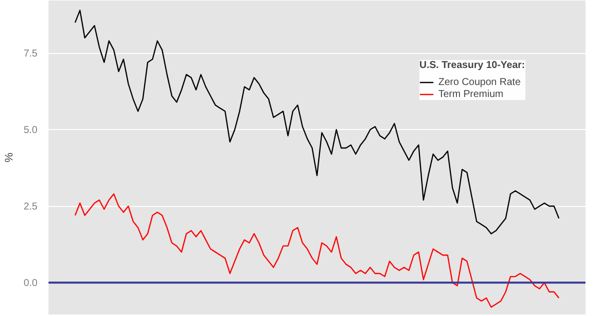 This screenshot has width=600, height=316. Describe the element at coordinates (31, 130) in the screenshot. I see `y-tick-label: 5.0` at that location.